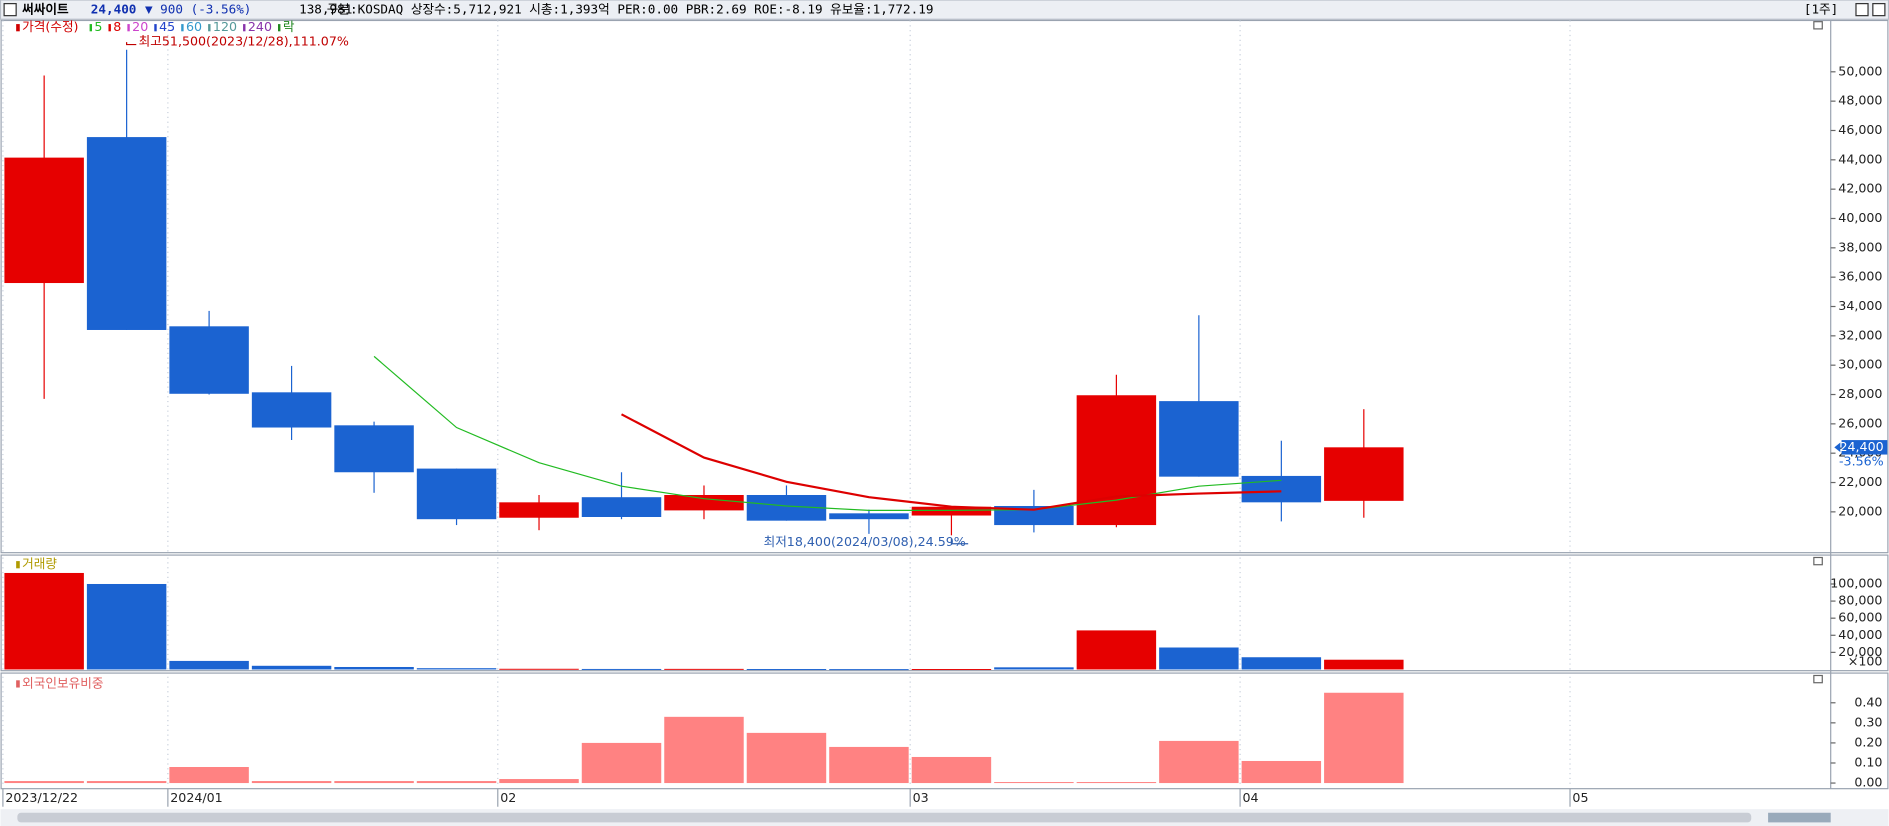  Describe the element at coordinates (1868, 721) in the screenshot. I see `y-tick-label: 0.30` at that location.